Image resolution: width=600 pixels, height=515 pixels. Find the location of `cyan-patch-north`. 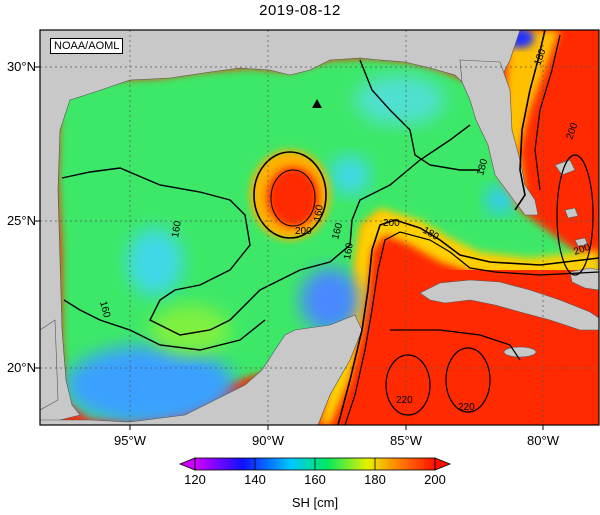

cyan-patch-north is located at coordinates (400, 100).